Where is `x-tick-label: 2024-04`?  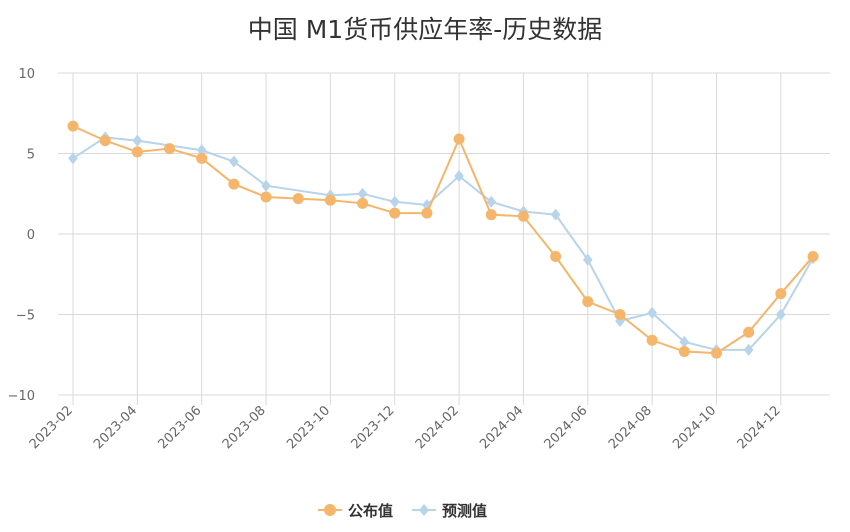 x-tick-label: 2024-04 is located at coordinates (501, 427).